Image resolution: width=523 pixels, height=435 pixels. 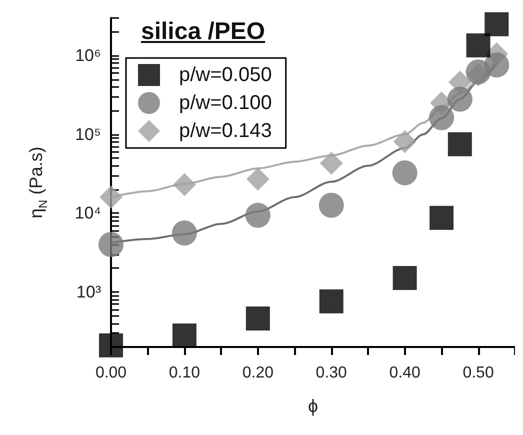 I want to click on legend-title: silica /PEO, so click(x=203, y=32).